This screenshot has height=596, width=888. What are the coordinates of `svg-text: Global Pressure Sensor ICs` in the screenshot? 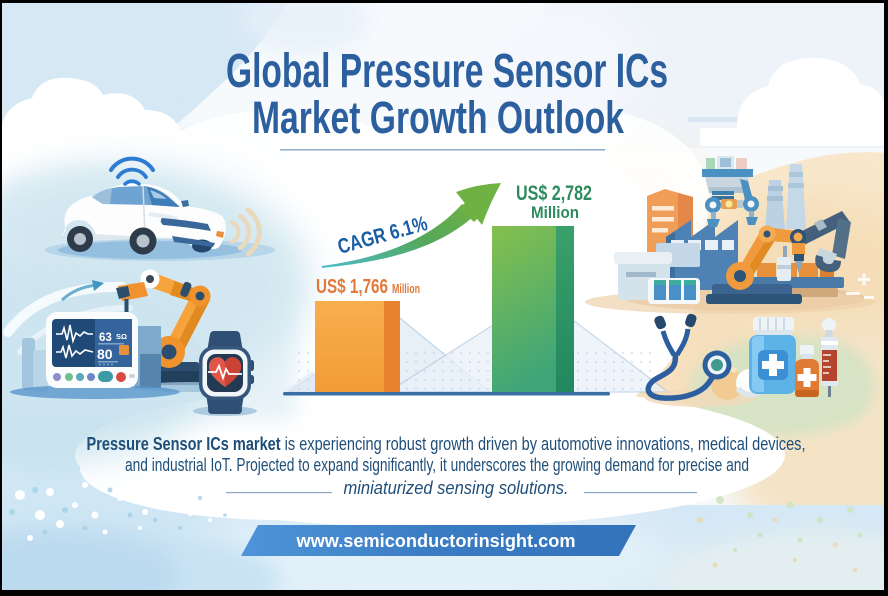 It's located at (447, 71).